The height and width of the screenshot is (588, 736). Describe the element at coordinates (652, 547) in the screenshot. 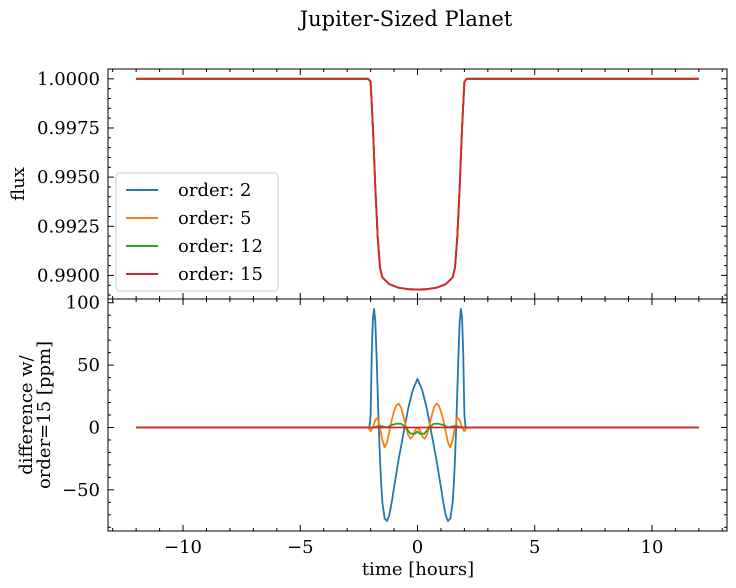

I see `x-tick-label: 10` at that location.